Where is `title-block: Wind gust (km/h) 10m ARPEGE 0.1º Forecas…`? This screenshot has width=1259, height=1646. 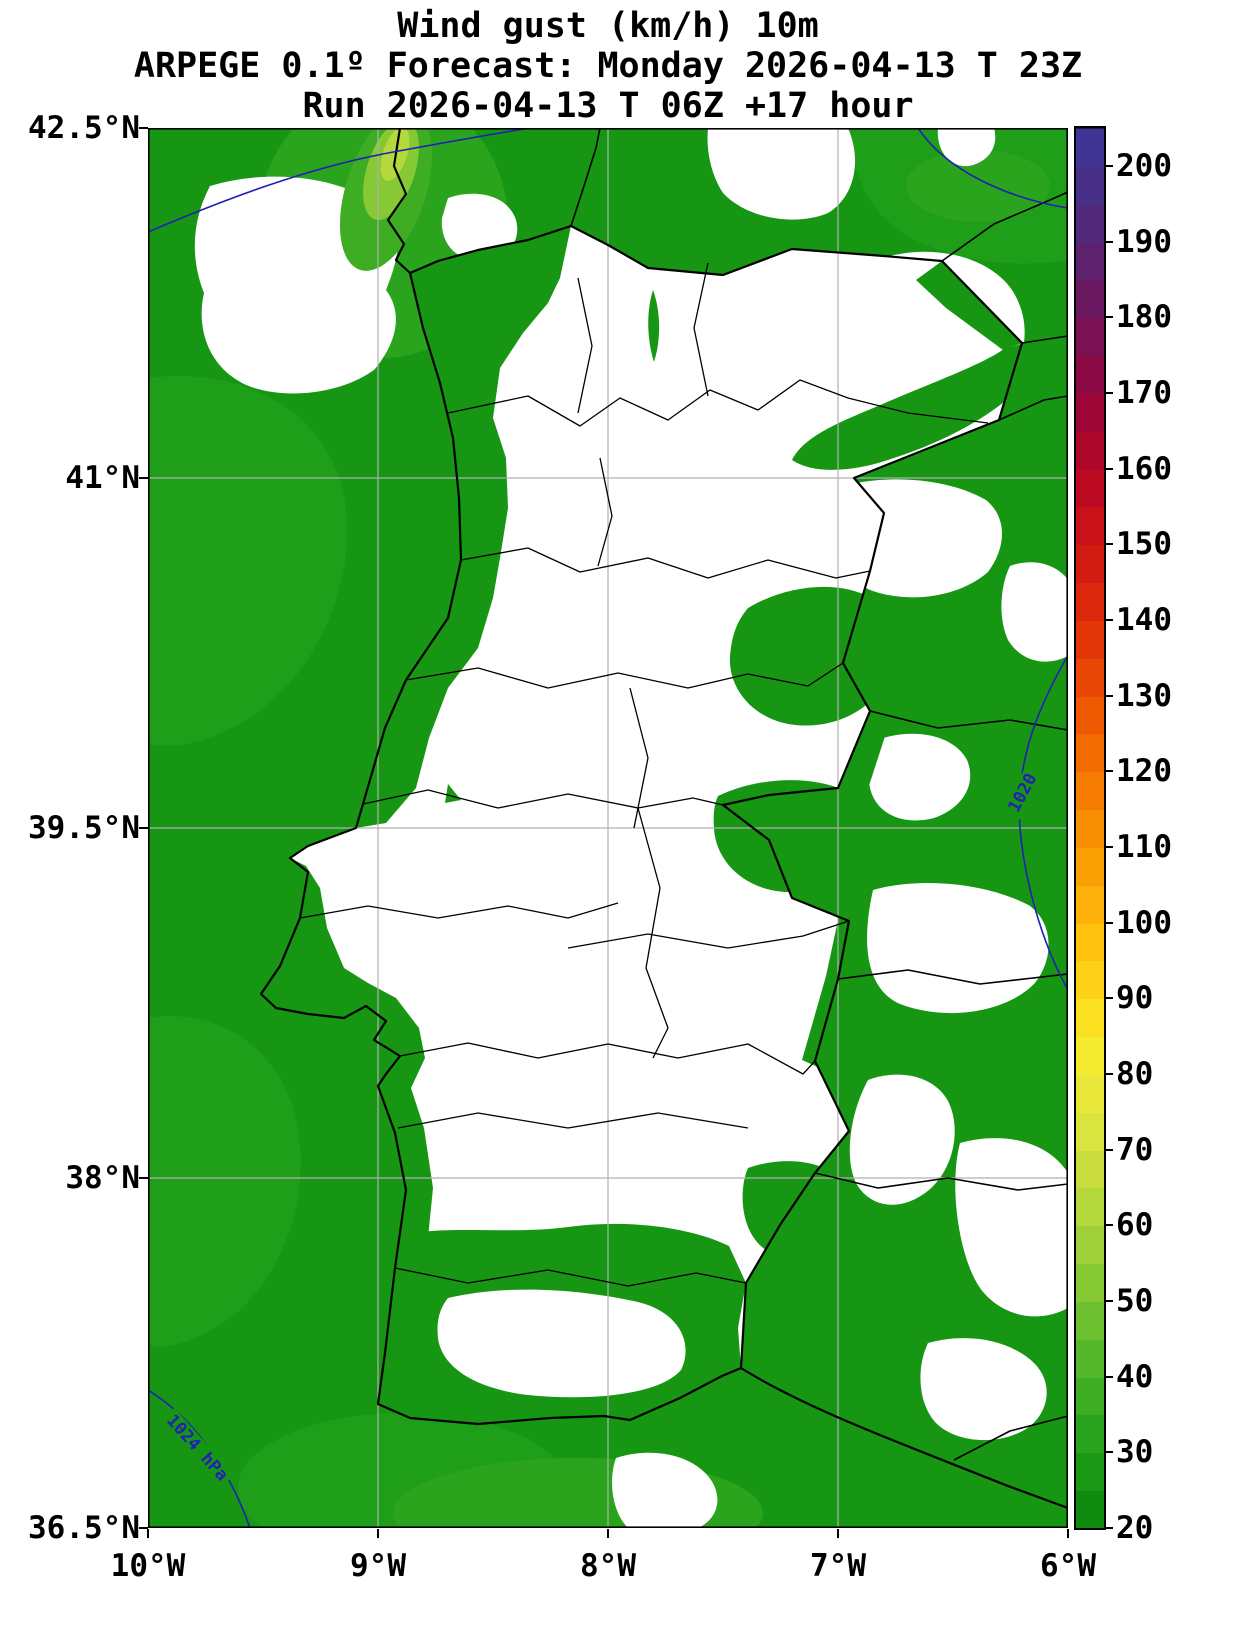
title-block: Wind gust (km/h) 10m ARPEGE 0.1º Forecas… is located at coordinates (608, 66).